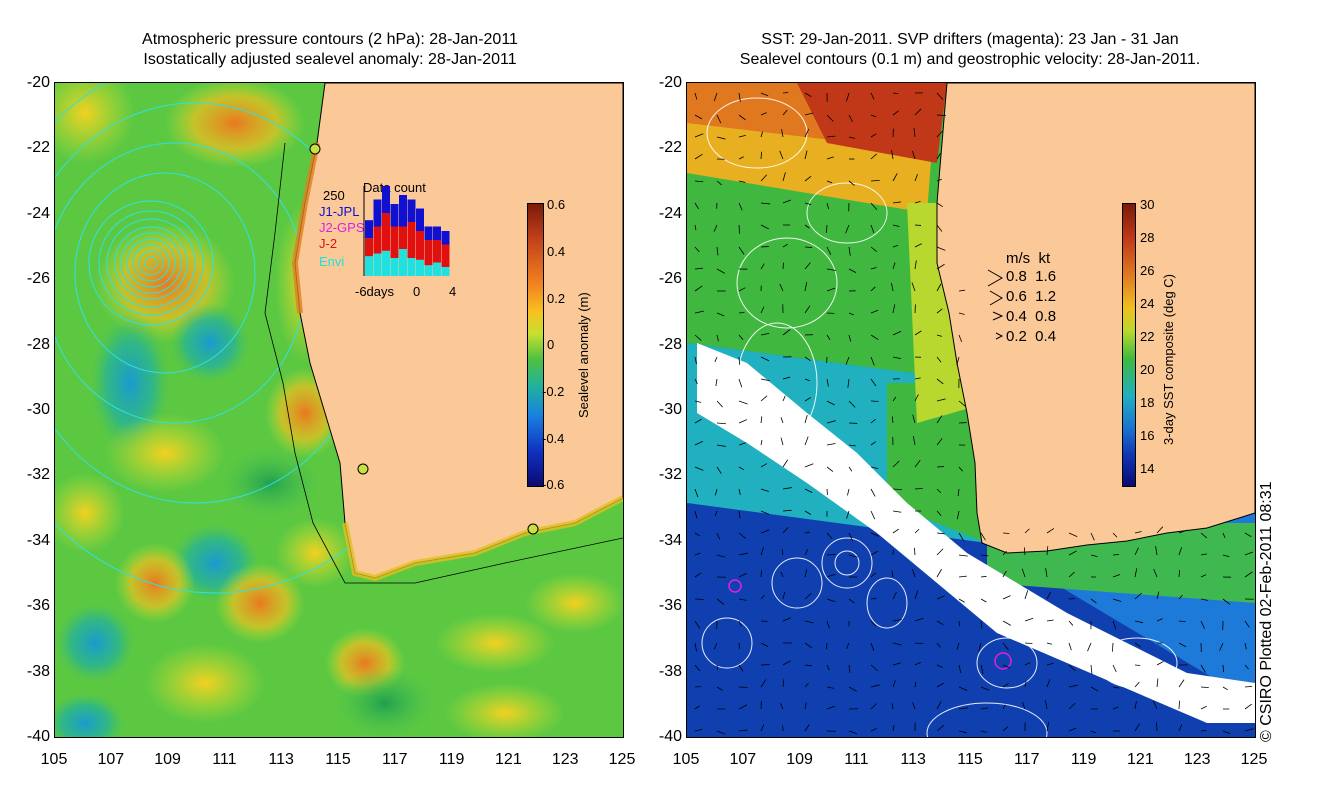 This screenshot has height=810, width=1320. I want to click on right-x-tick-8: 121, so click(1140, 759).